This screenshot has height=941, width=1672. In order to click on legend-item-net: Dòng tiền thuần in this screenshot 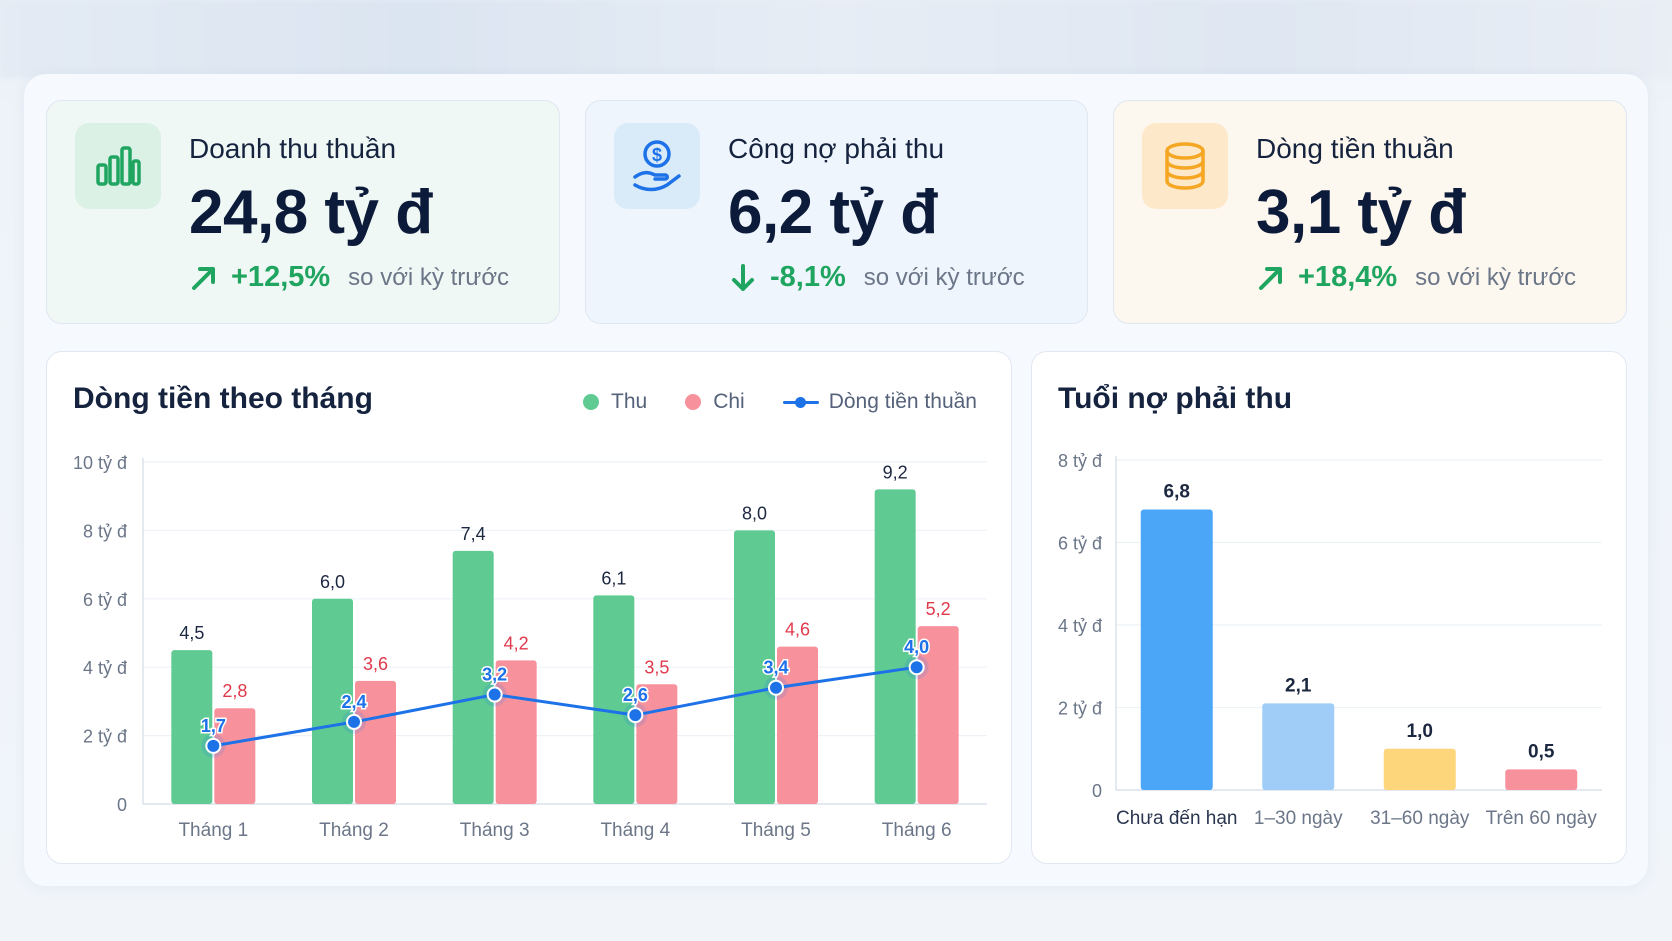, I will do `click(879, 402)`.